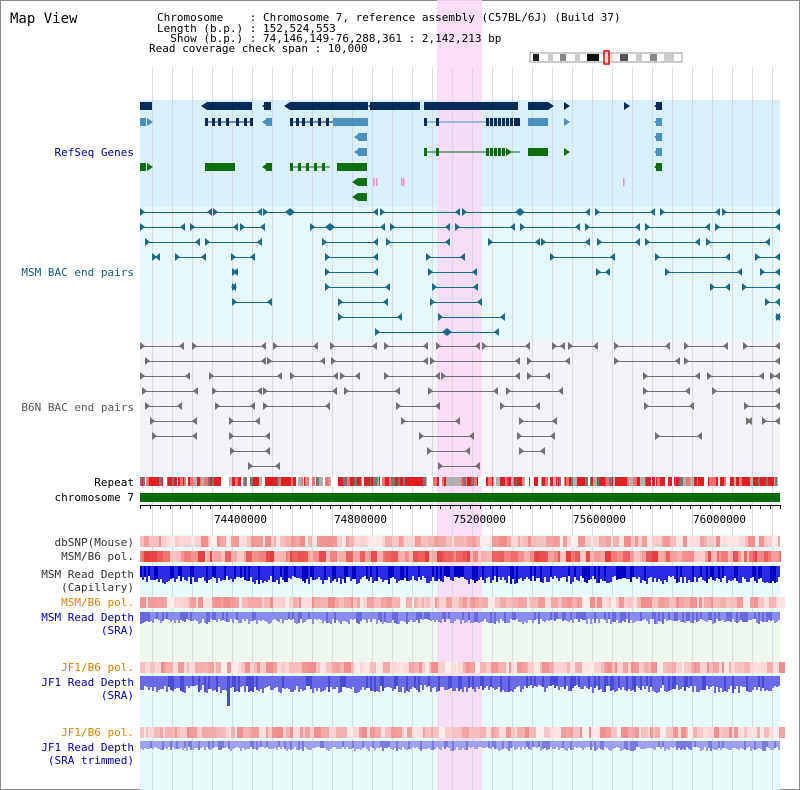  I want to click on track-label-msm-b6-pol-1: MSM/B6 pol., so click(97, 556).